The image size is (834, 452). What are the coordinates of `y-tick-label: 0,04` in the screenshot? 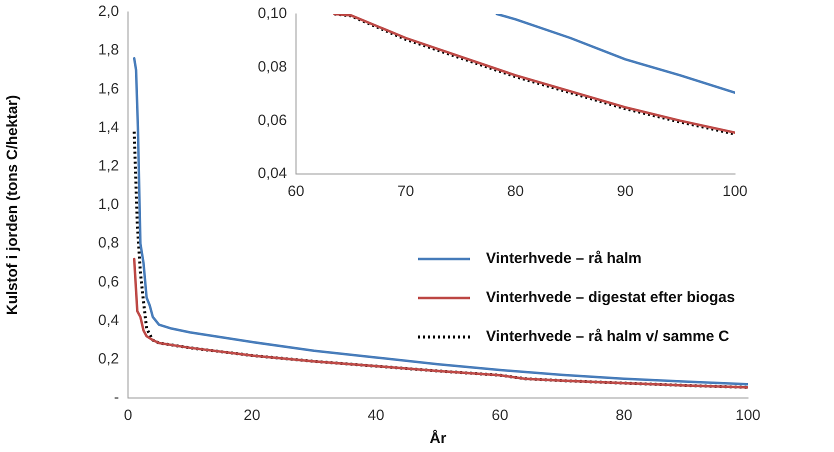 It's located at (272, 173).